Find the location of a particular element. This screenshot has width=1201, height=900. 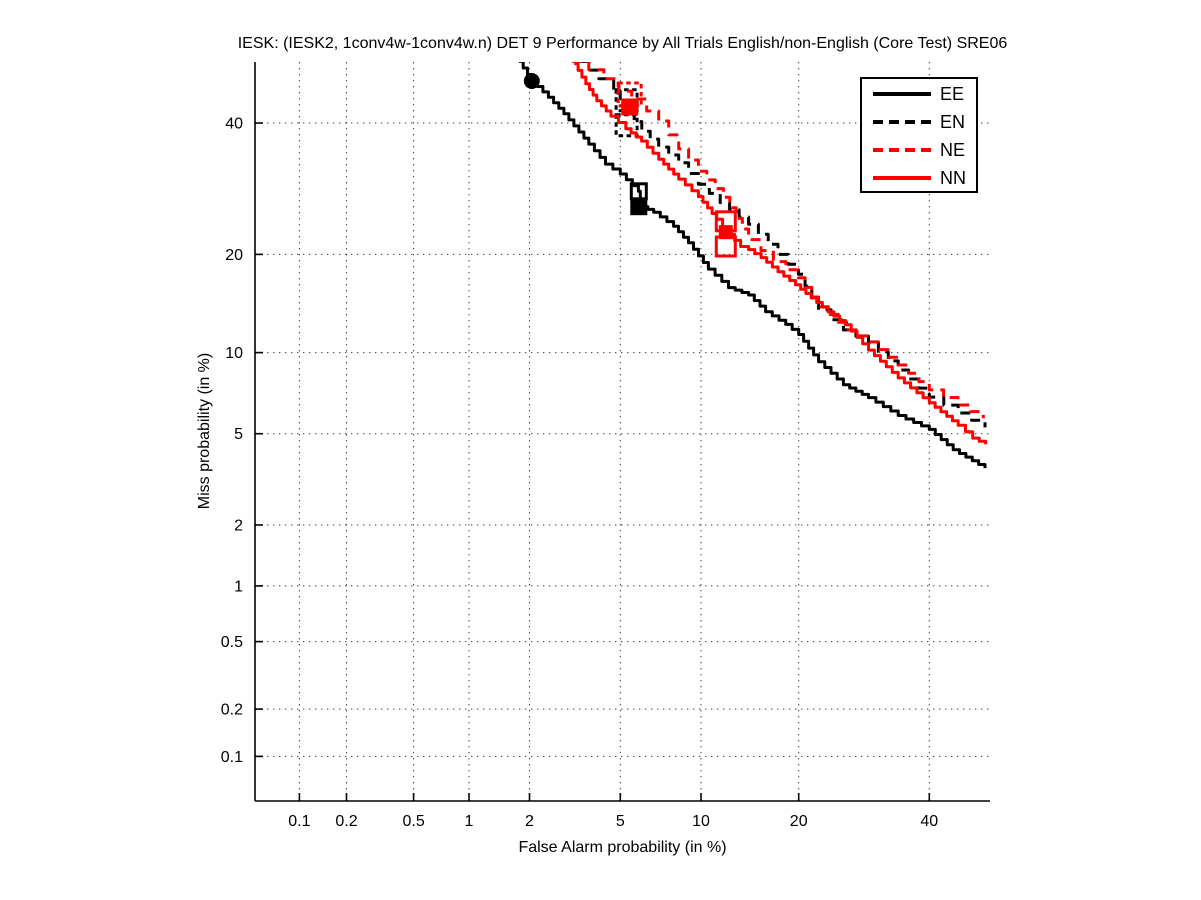

x-tick-label: 2 is located at coordinates (529, 821).